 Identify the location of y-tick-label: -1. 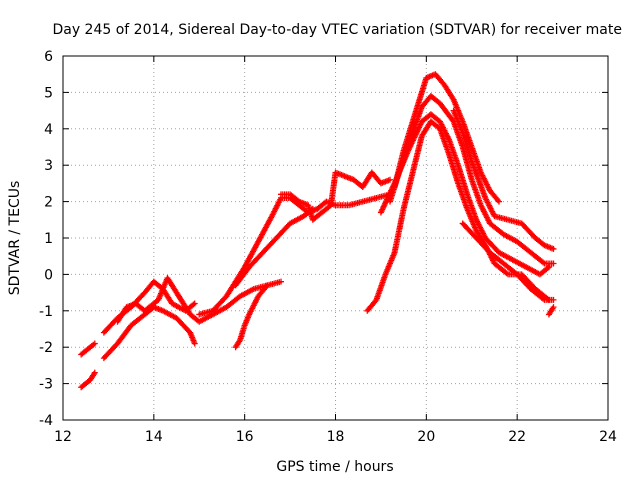
(46, 312).